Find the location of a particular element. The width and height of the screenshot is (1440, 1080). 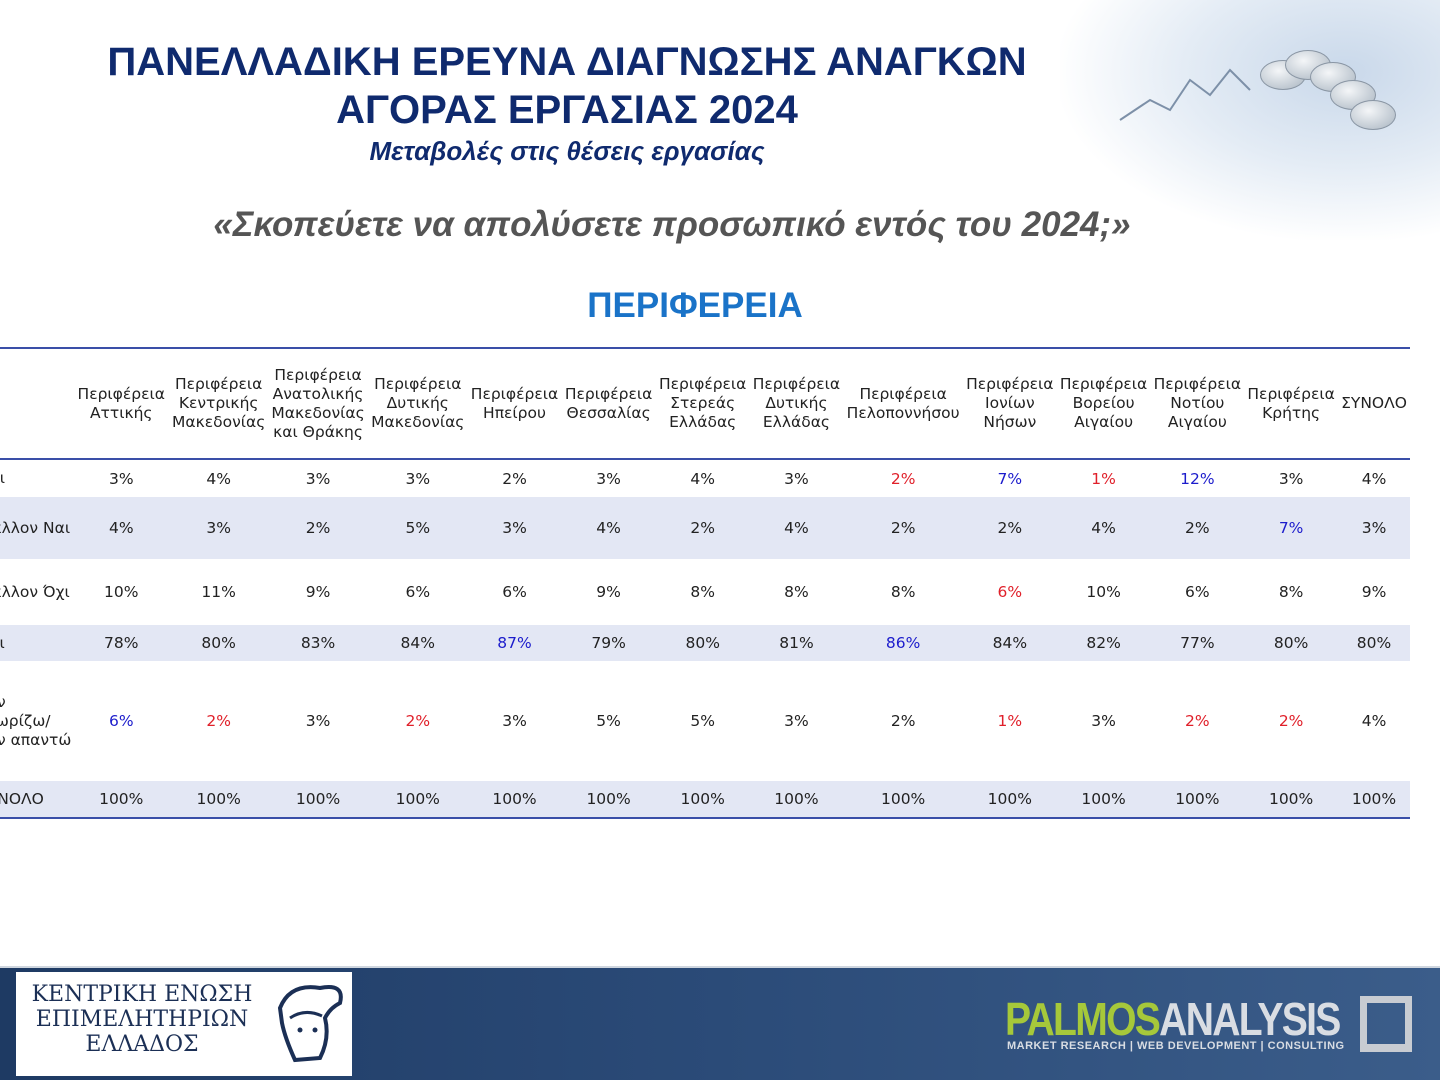

chamber-logo: ΚΕΝΤΡΙΚΗ ΕΝΩΣΗ ΕΠΙΜΕΛΗΤΗΡΙΩΝ ΕΛΛΑΔΟΣ is located at coordinates (184, 1024).